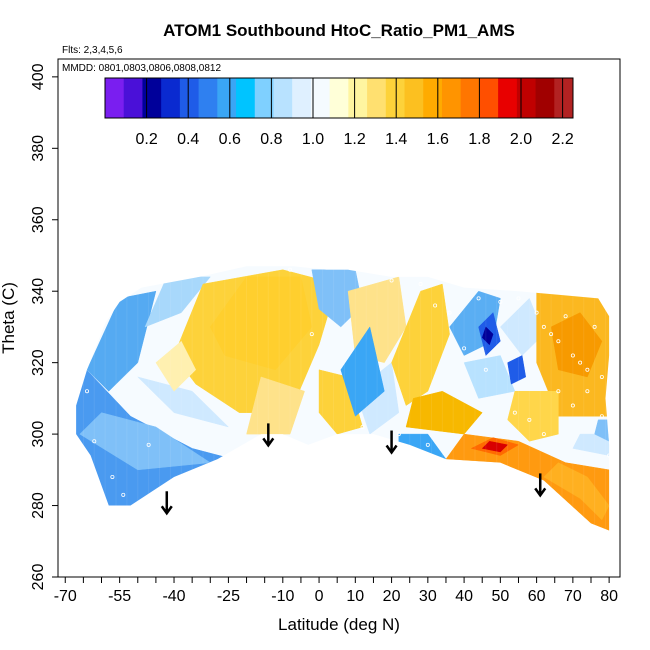 The width and height of the screenshot is (650, 650). Describe the element at coordinates (396, 139) in the screenshot. I see `colorbar-tick-label: 1.4` at that location.